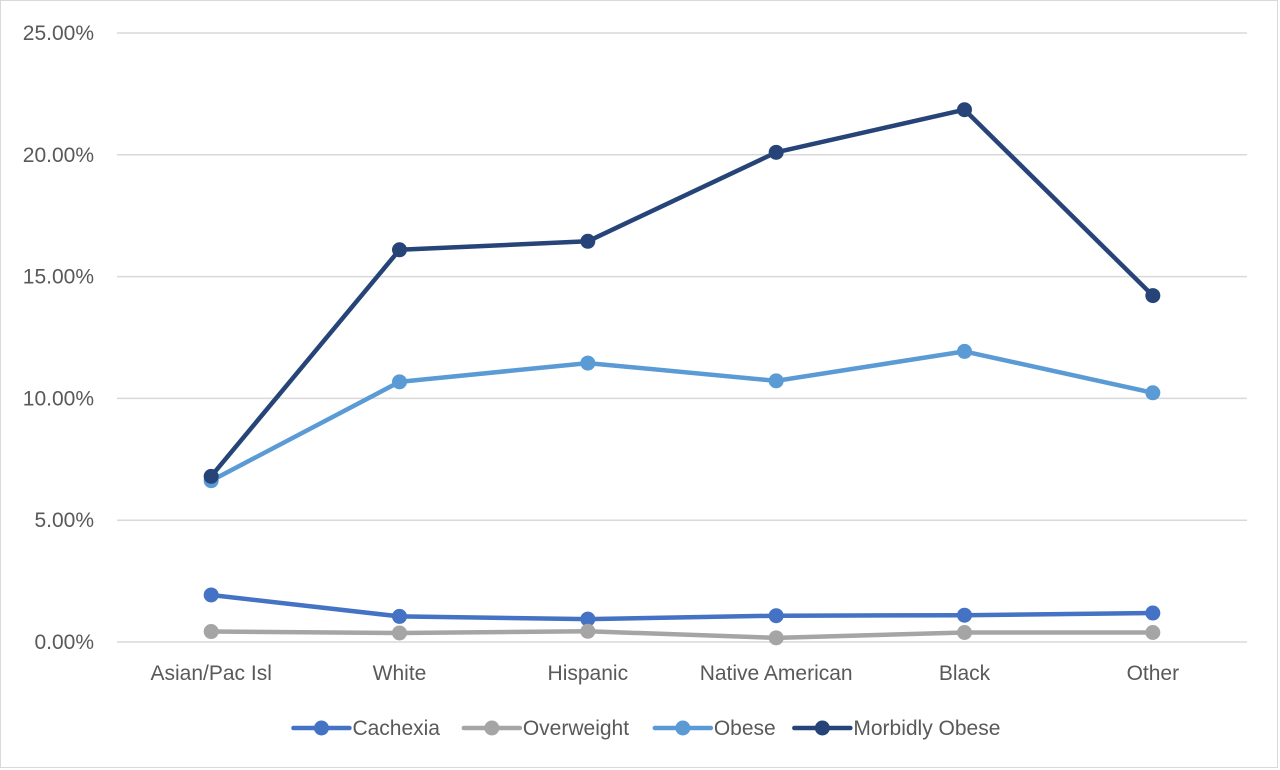  I want to click on legend-item: Cachexia, so click(365, 728).